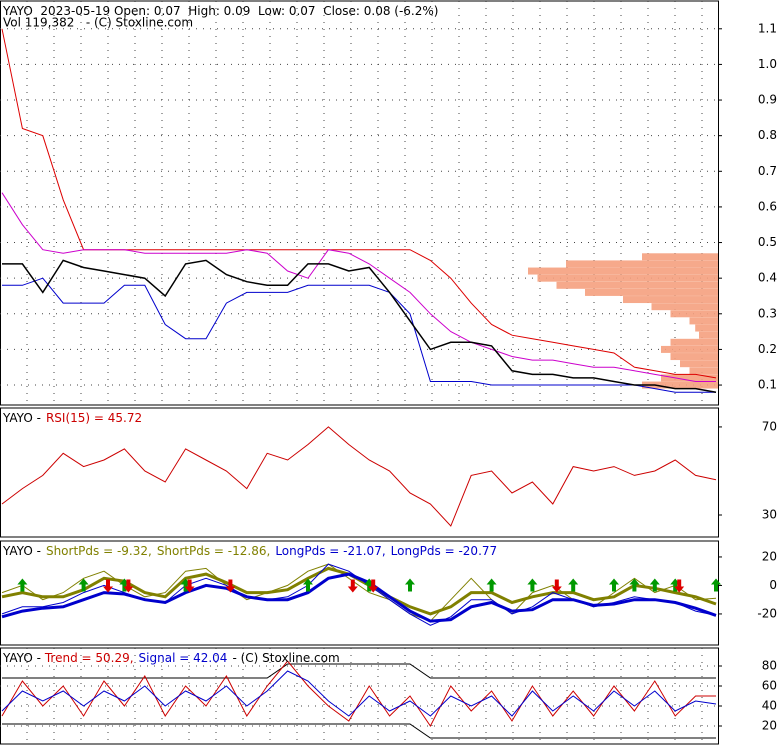 Image resolution: width=780 pixels, height=745 pixels. Describe the element at coordinates (767, 171) in the screenshot. I see `y-tick-label: 0.7` at that location.